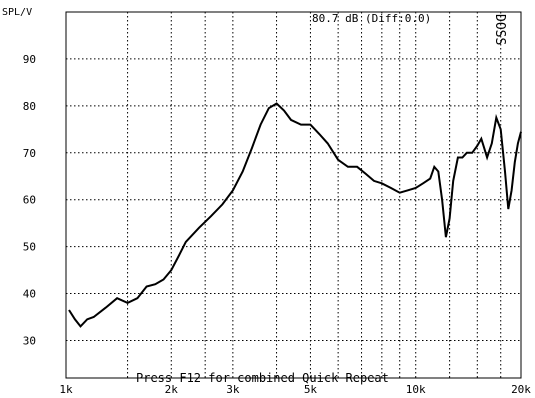 The image size is (535, 398). Describe the element at coordinates (262, 378) in the screenshot. I see `footer-hint: Press F12 for combined Quick Repeat` at that location.